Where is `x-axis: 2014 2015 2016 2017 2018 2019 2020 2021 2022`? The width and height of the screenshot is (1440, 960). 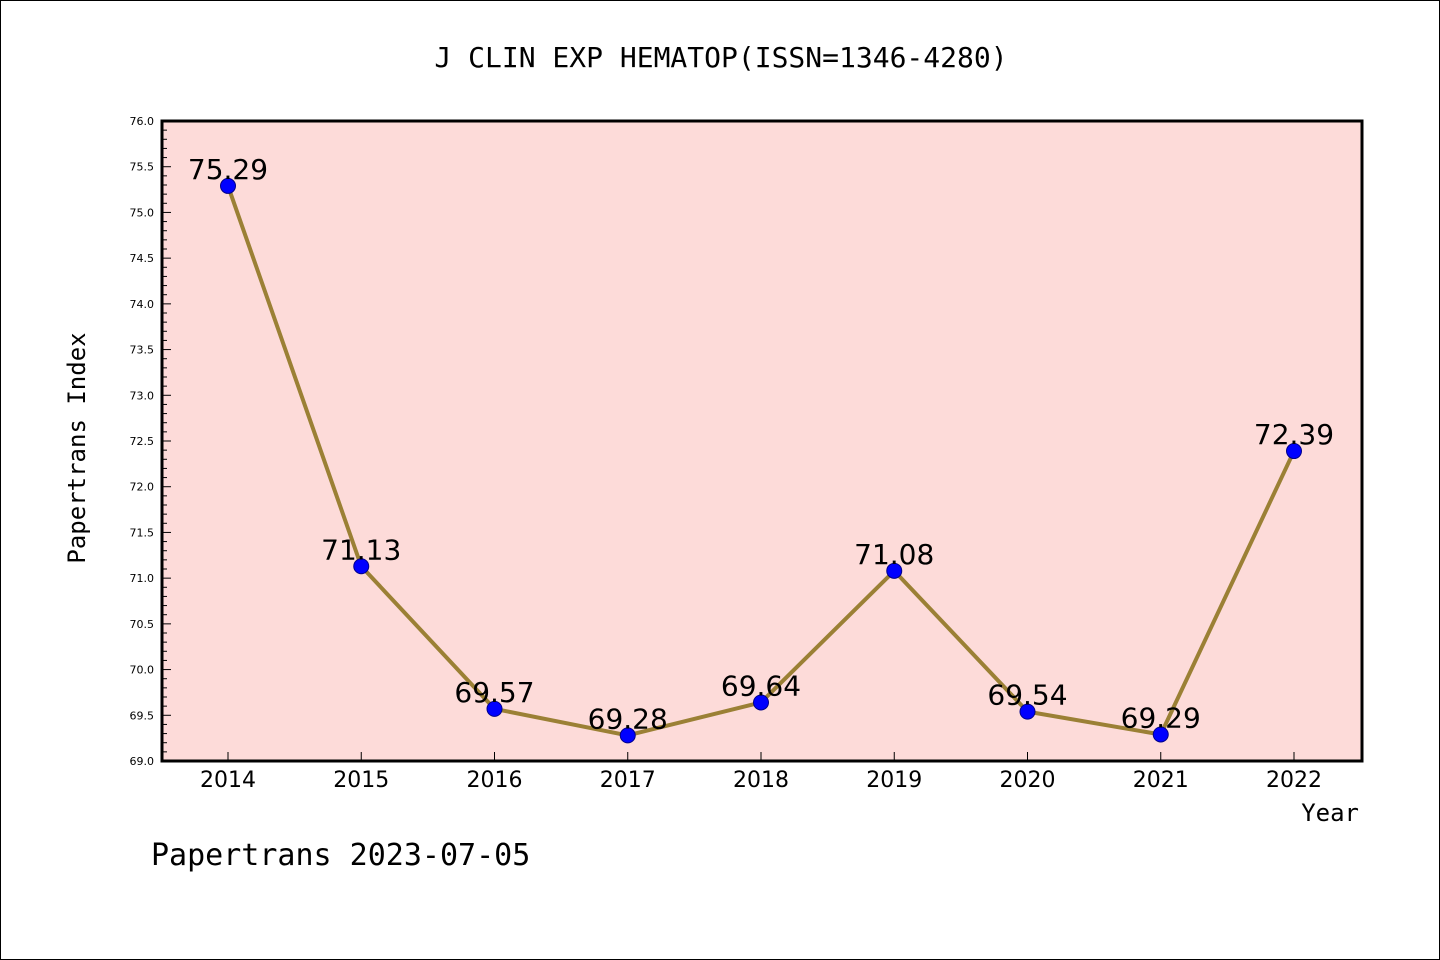 x-axis: 2014 2015 2016 2017 2018 2019 2020 2021 2022 is located at coordinates (761, 772).